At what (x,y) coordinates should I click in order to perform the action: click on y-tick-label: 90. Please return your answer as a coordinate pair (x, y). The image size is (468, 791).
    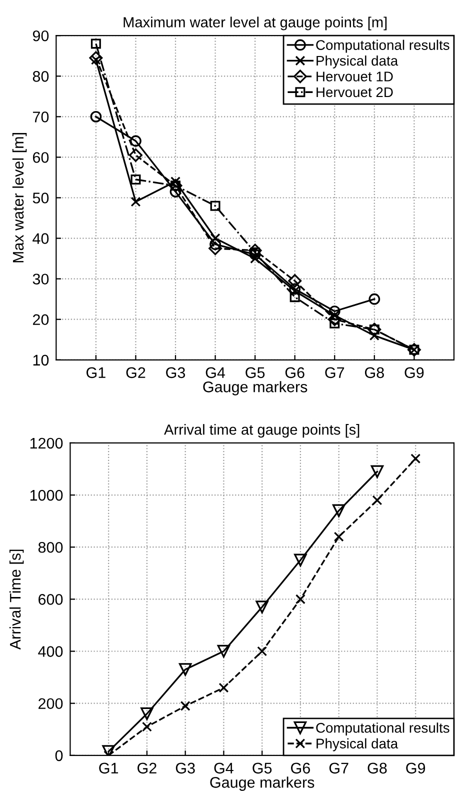
    Looking at the image, I should click on (40, 36).